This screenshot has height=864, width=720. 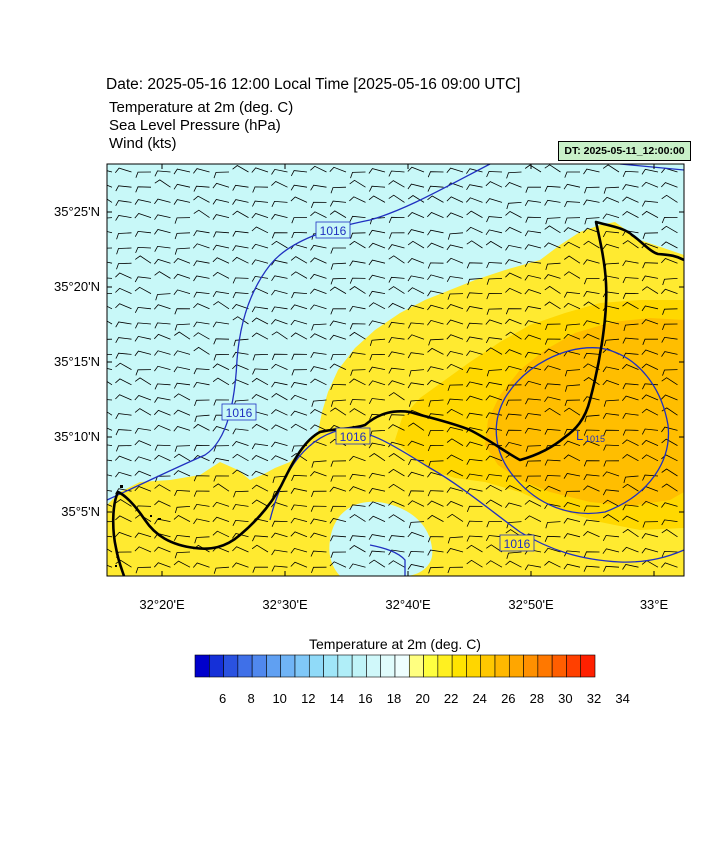 What do you see at coordinates (531, 604) in the screenshot?
I see `lon-label-32-50: 32°50'E` at bounding box center [531, 604].